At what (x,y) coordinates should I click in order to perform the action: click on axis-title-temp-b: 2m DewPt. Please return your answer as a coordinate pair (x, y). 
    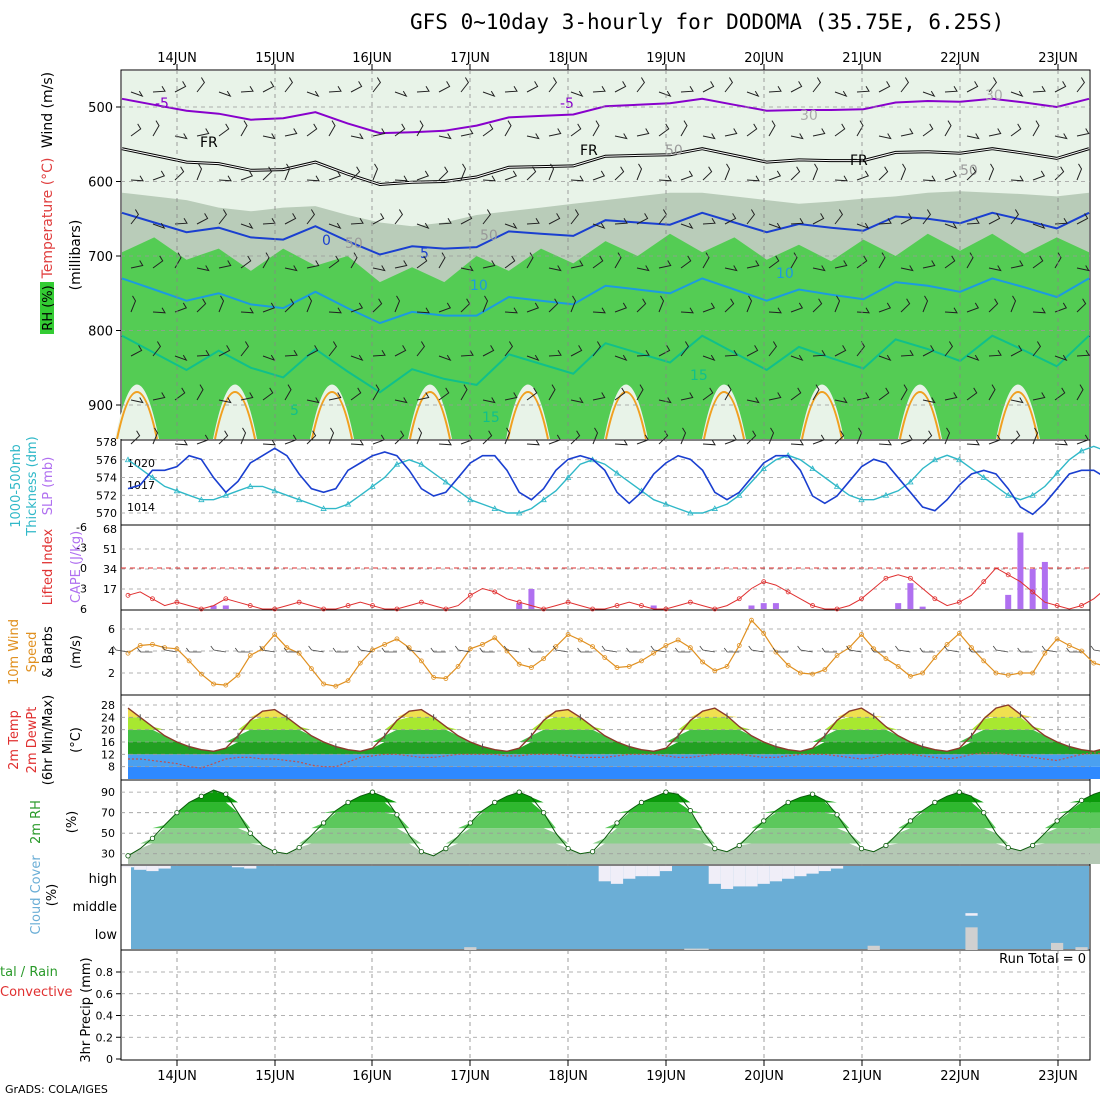
    Looking at the image, I should click on (32, 740).